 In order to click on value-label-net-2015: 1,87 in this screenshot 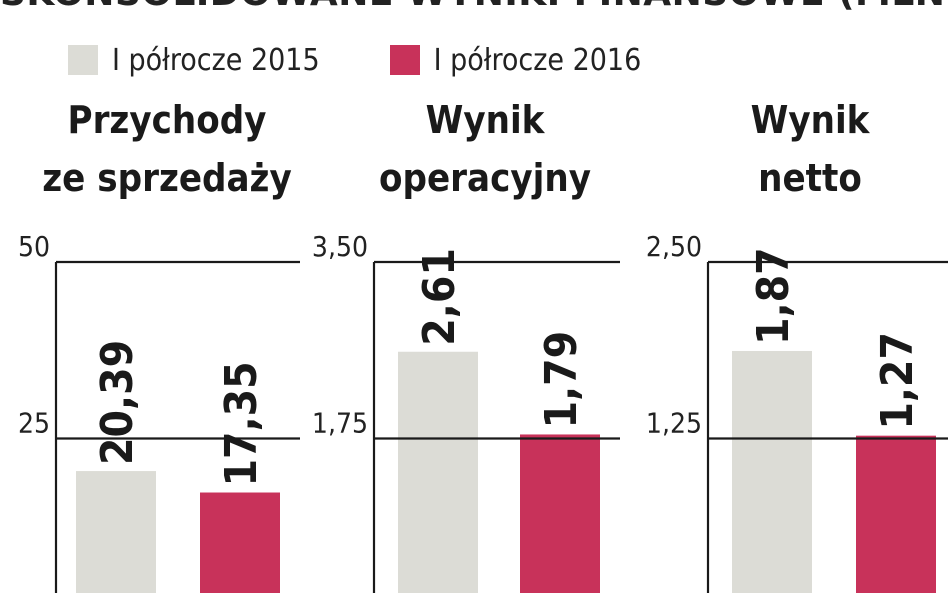, I will do `click(773, 296)`.